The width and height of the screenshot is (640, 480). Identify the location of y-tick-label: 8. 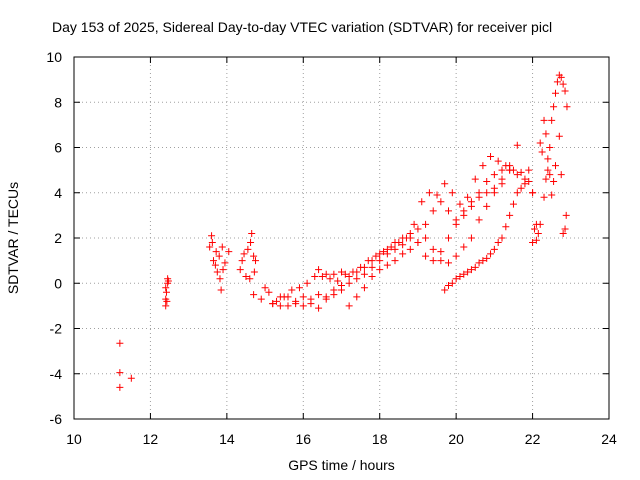
(58, 102).